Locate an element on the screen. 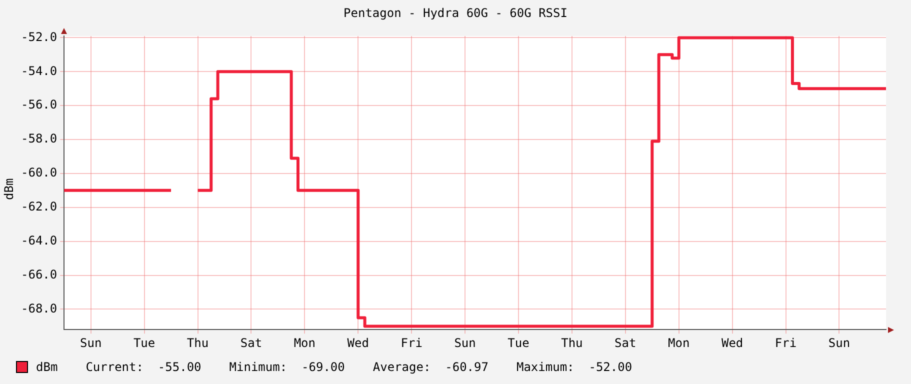 This screenshot has width=911, height=384. y-tick-label: -56.0 is located at coordinates (39, 105).